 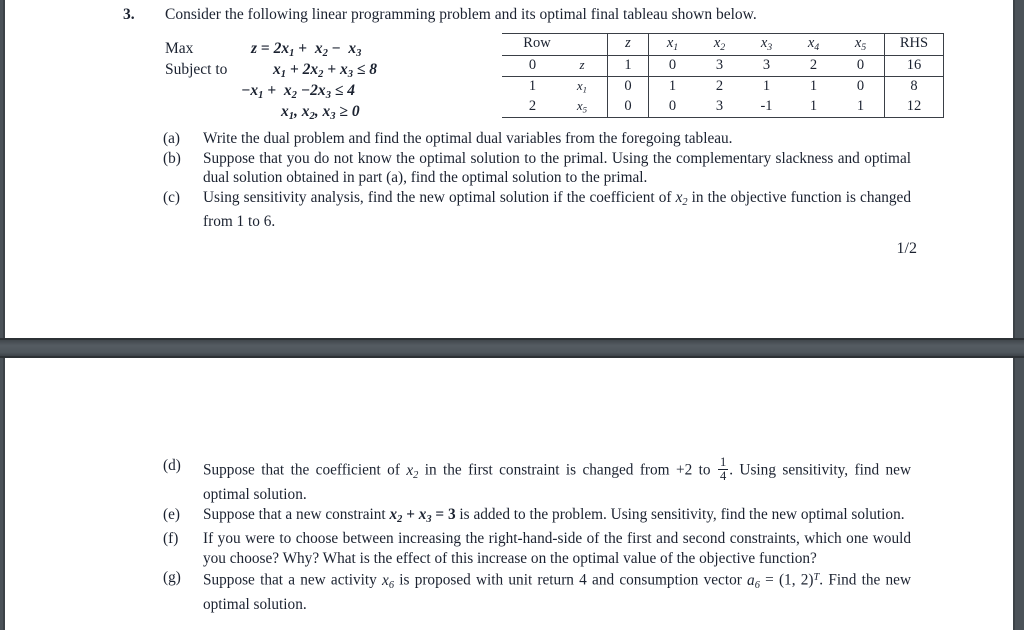 What do you see at coordinates (861, 107) in the screenshot?
I see `tableau-cell-x5: 1` at bounding box center [861, 107].